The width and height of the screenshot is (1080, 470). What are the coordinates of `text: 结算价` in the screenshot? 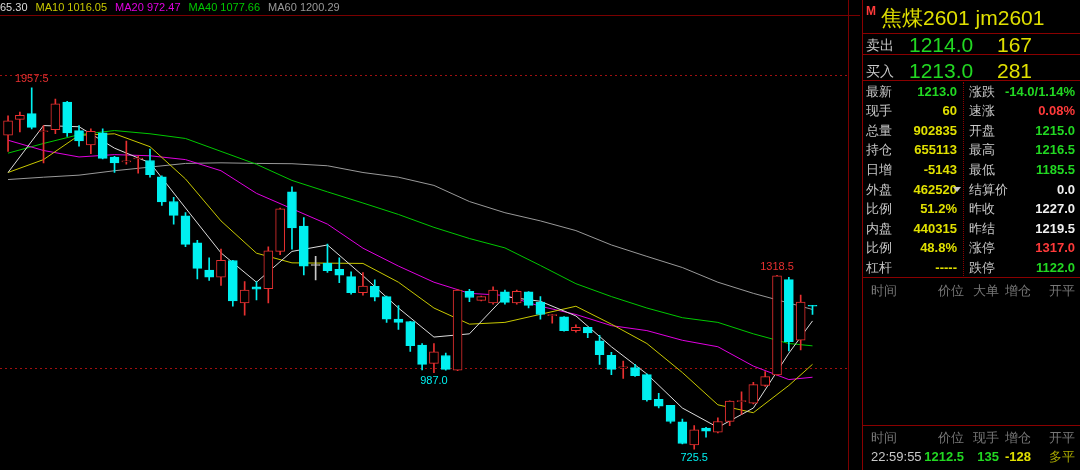 It's located at (988, 189).